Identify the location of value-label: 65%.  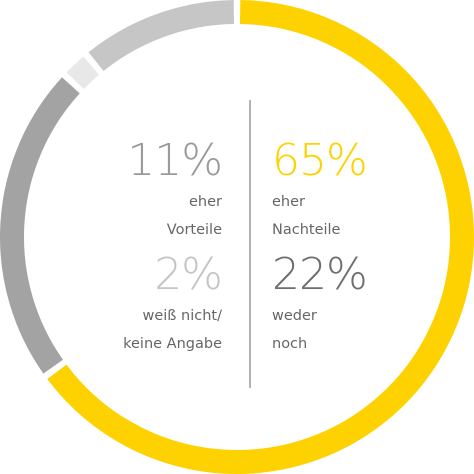
(320, 160).